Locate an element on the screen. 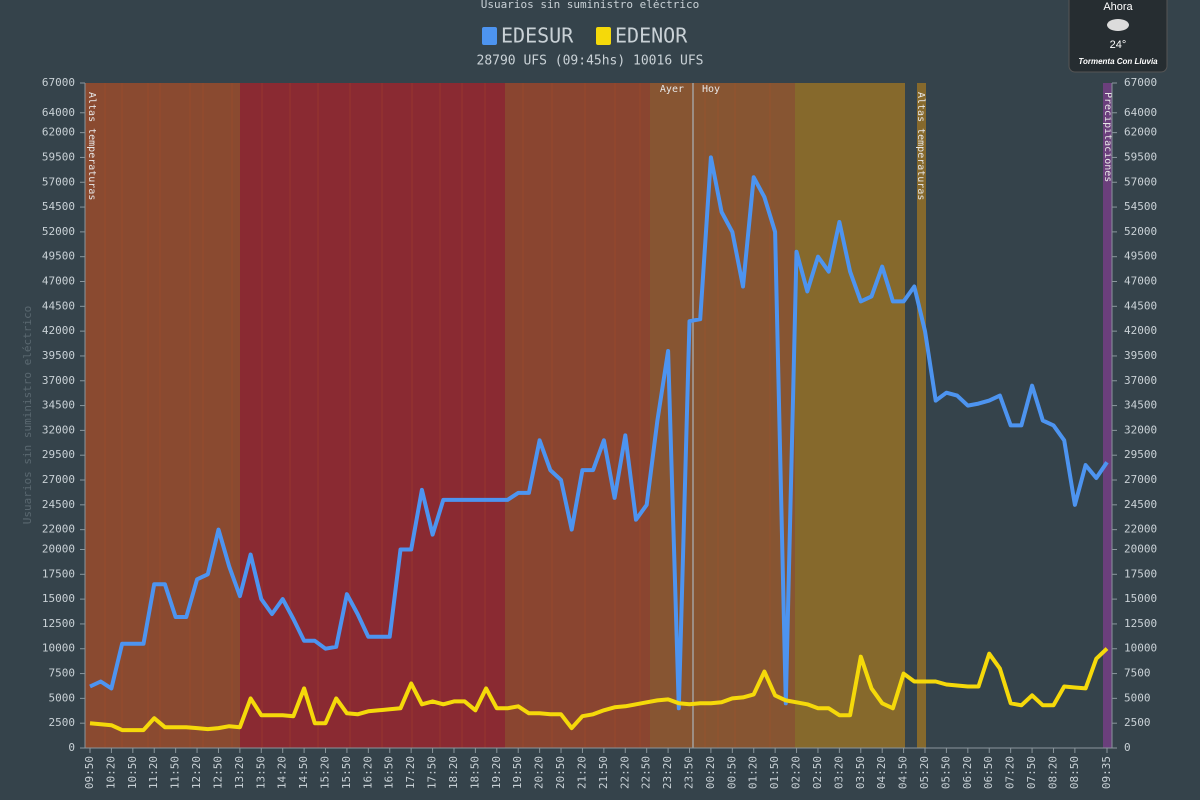 The height and width of the screenshot is (800, 1200). y-axis-label: Usuarios sin suministro eléctrico is located at coordinates (27, 415).